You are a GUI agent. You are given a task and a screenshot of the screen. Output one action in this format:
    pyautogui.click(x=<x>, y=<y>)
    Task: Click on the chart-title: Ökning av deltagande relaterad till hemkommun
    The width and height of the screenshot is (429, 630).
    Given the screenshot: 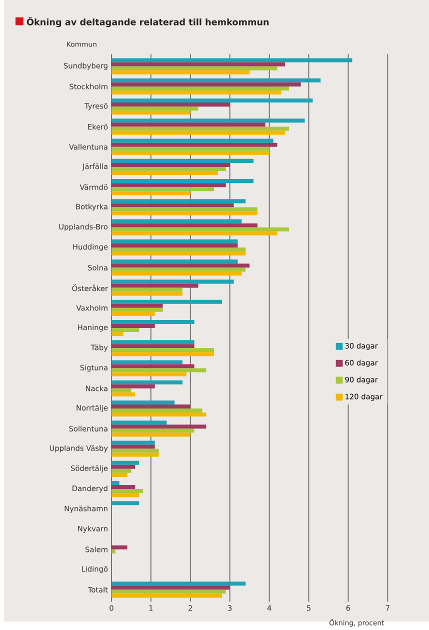 What is the action you would take?
    pyautogui.click(x=147, y=22)
    